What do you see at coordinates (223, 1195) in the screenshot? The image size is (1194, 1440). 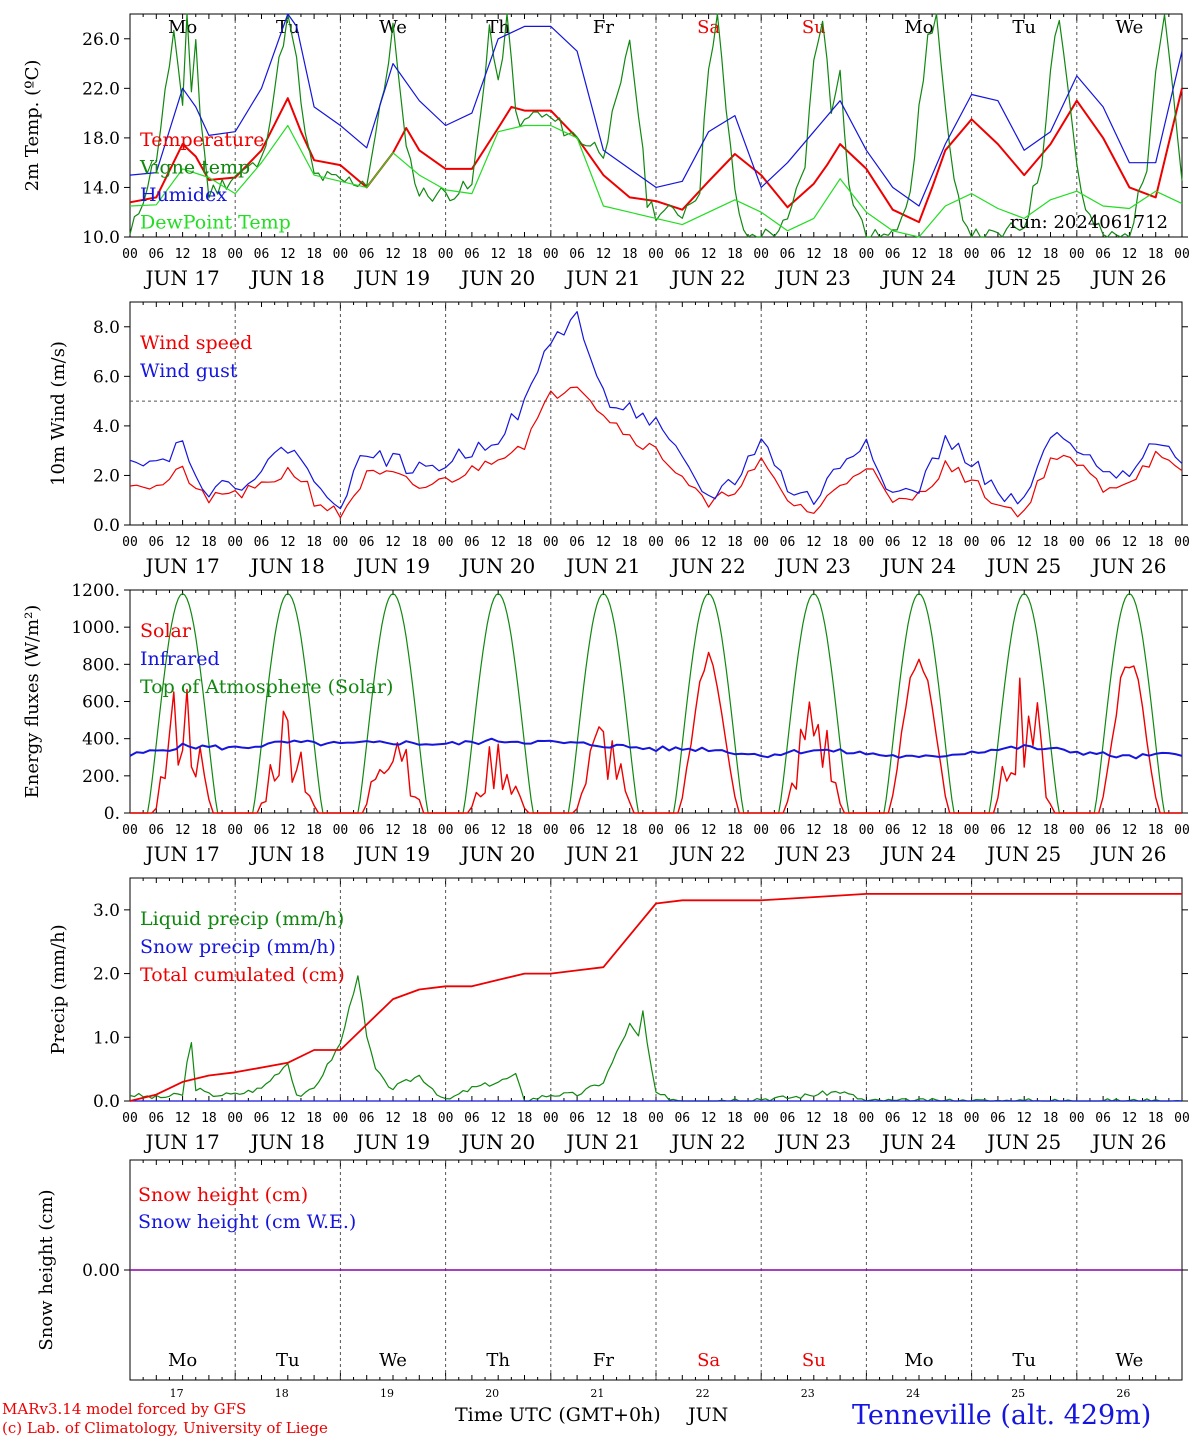 I see `legend-entry: Snow height (cm)` at bounding box center [223, 1195].